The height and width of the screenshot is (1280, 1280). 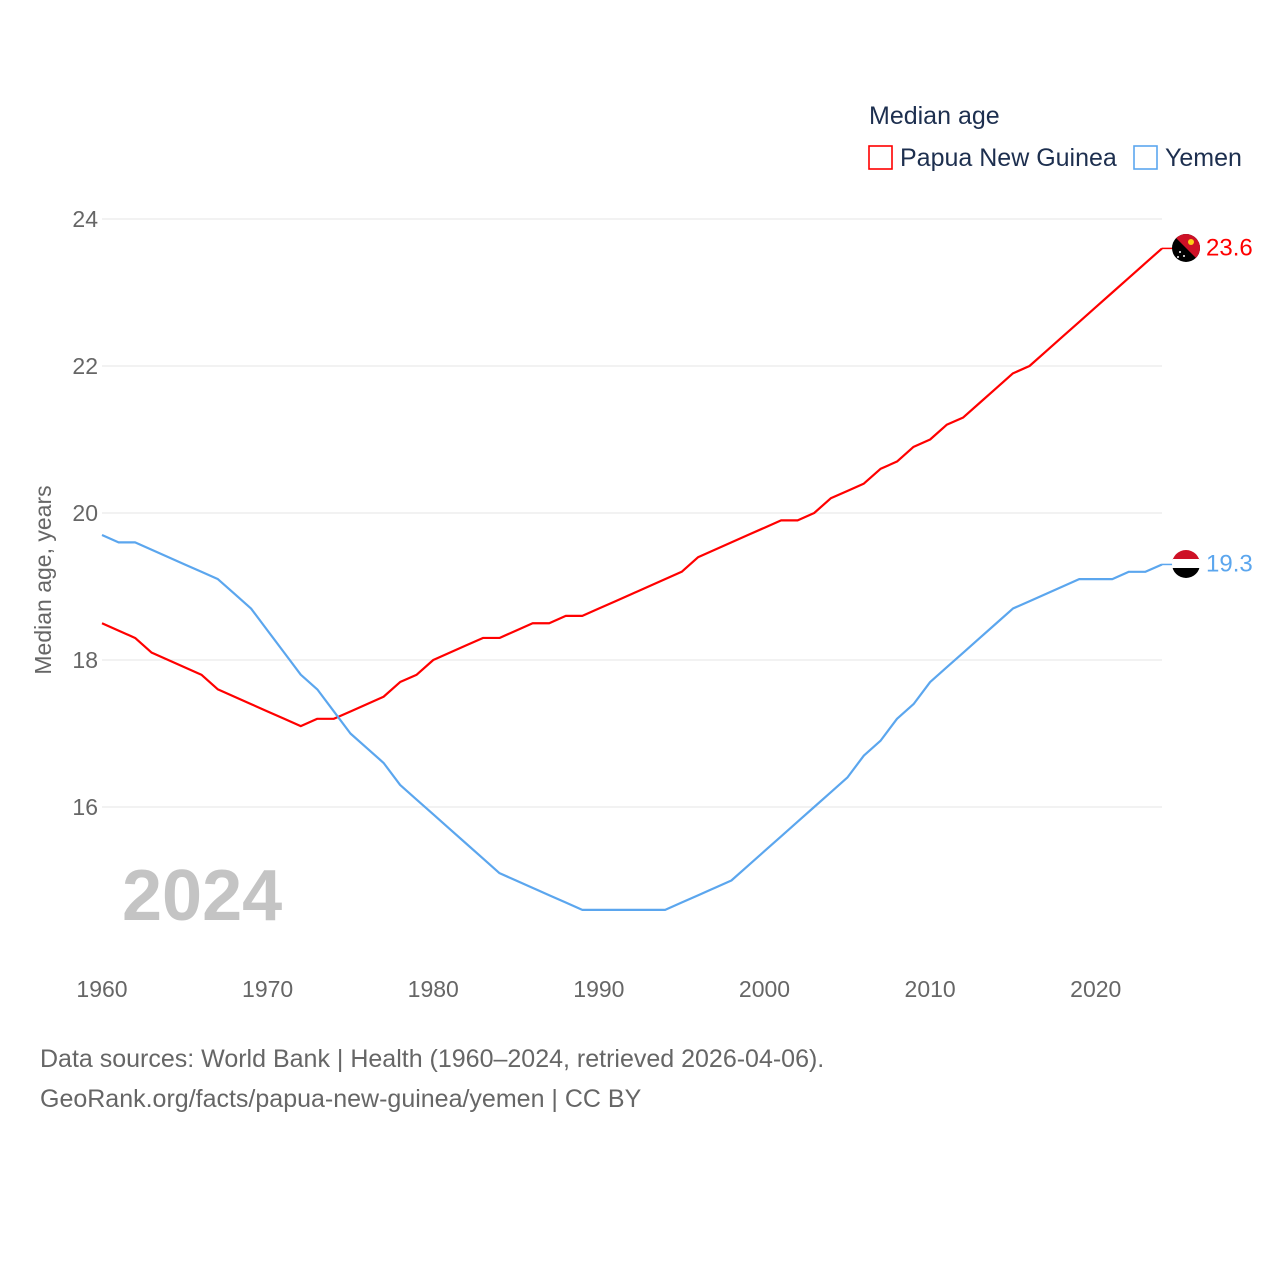 I want to click on y-tick-label: 24, so click(x=85, y=219).